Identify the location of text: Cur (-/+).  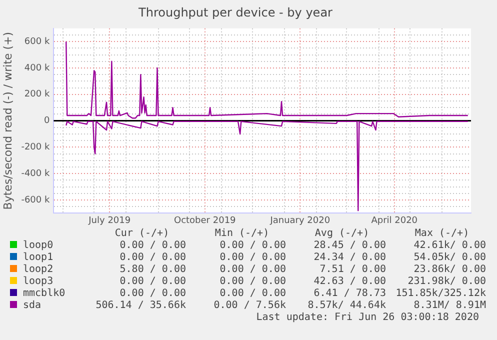
(142, 234).